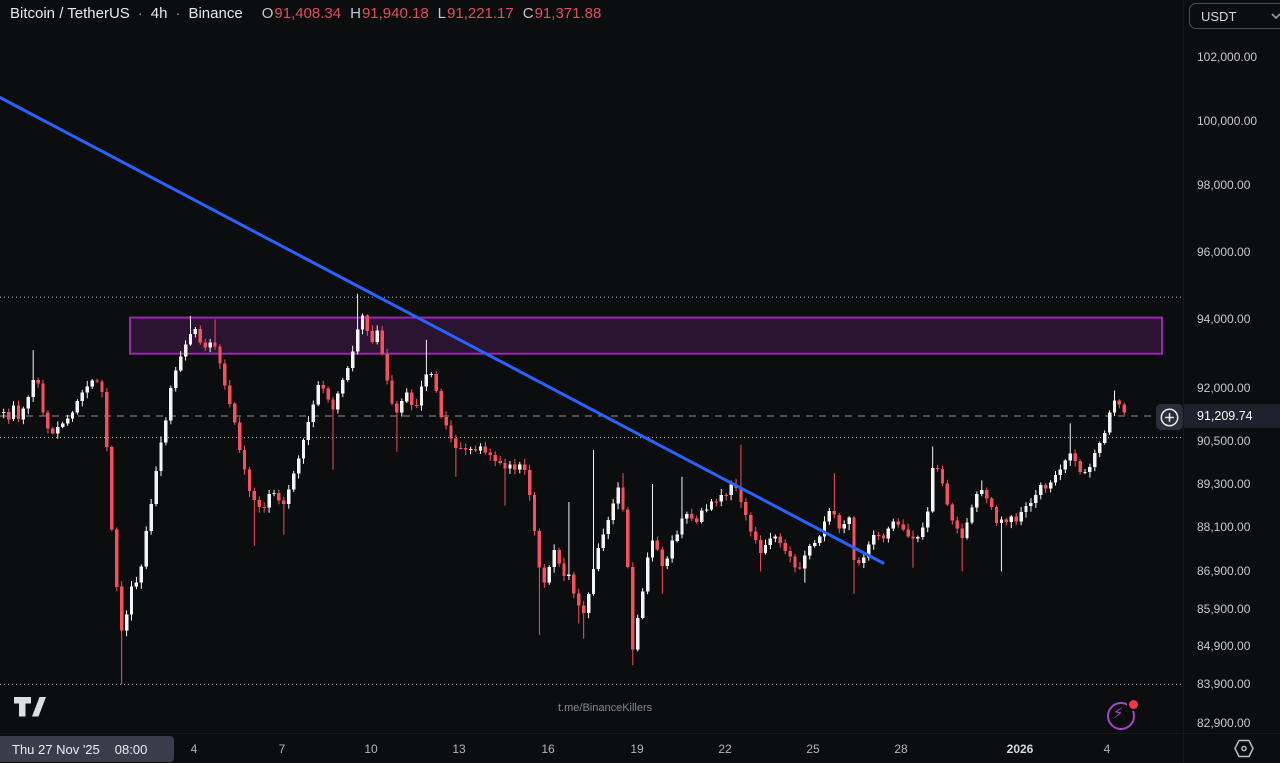 Image resolution: width=1280 pixels, height=763 pixels. What do you see at coordinates (267, 13) in the screenshot?
I see `open-label: O` at bounding box center [267, 13].